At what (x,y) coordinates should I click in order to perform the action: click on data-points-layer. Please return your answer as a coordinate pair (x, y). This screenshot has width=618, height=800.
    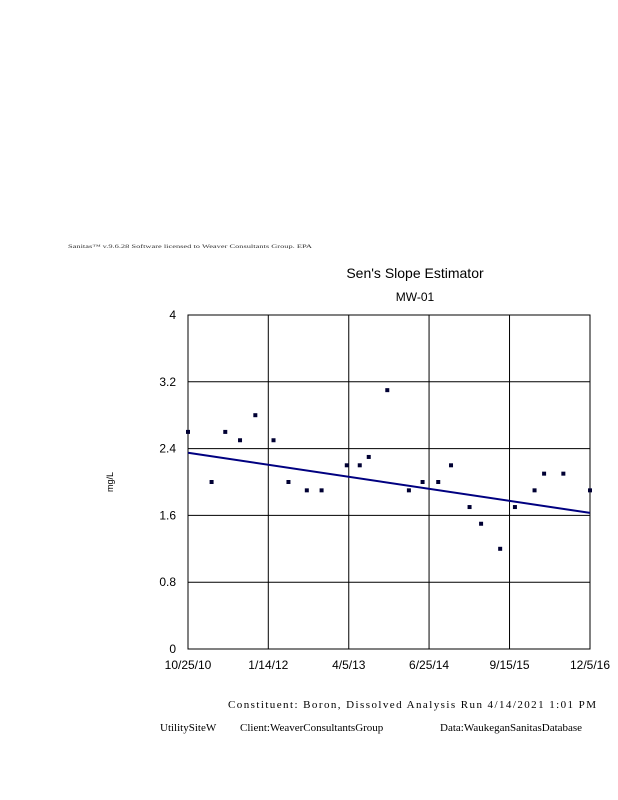
    Looking at the image, I should click on (389, 469).